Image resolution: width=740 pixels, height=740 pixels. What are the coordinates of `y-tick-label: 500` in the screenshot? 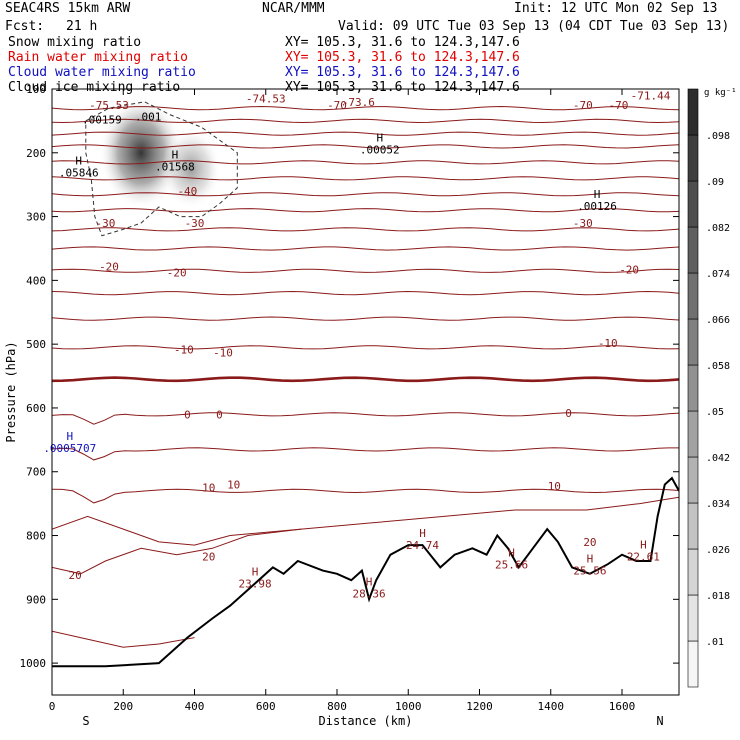 It's located at (36, 344).